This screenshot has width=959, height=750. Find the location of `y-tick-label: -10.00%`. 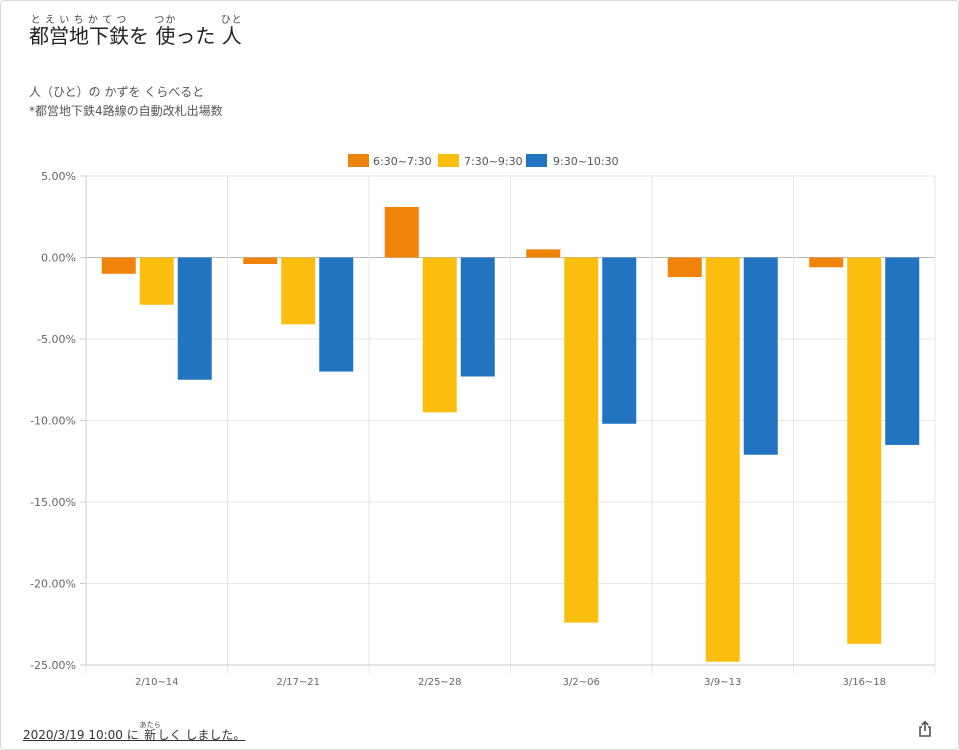

y-tick-label: -10.00% is located at coordinates (53, 421).